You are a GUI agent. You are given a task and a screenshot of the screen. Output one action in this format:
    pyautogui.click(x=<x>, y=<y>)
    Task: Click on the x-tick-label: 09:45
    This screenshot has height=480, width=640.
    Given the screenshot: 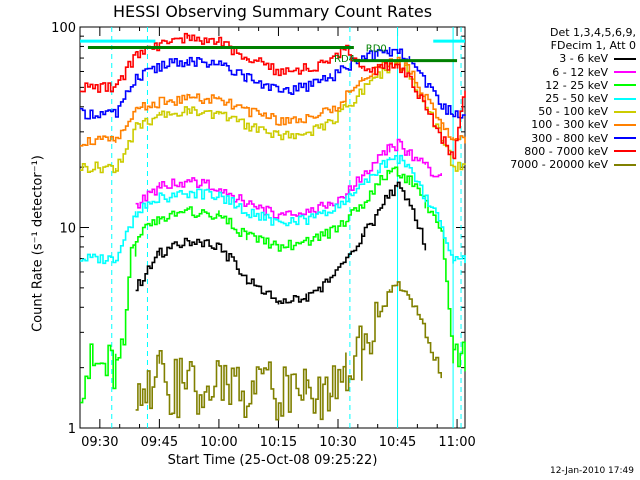 What is the action you would take?
    pyautogui.click(x=159, y=442)
    